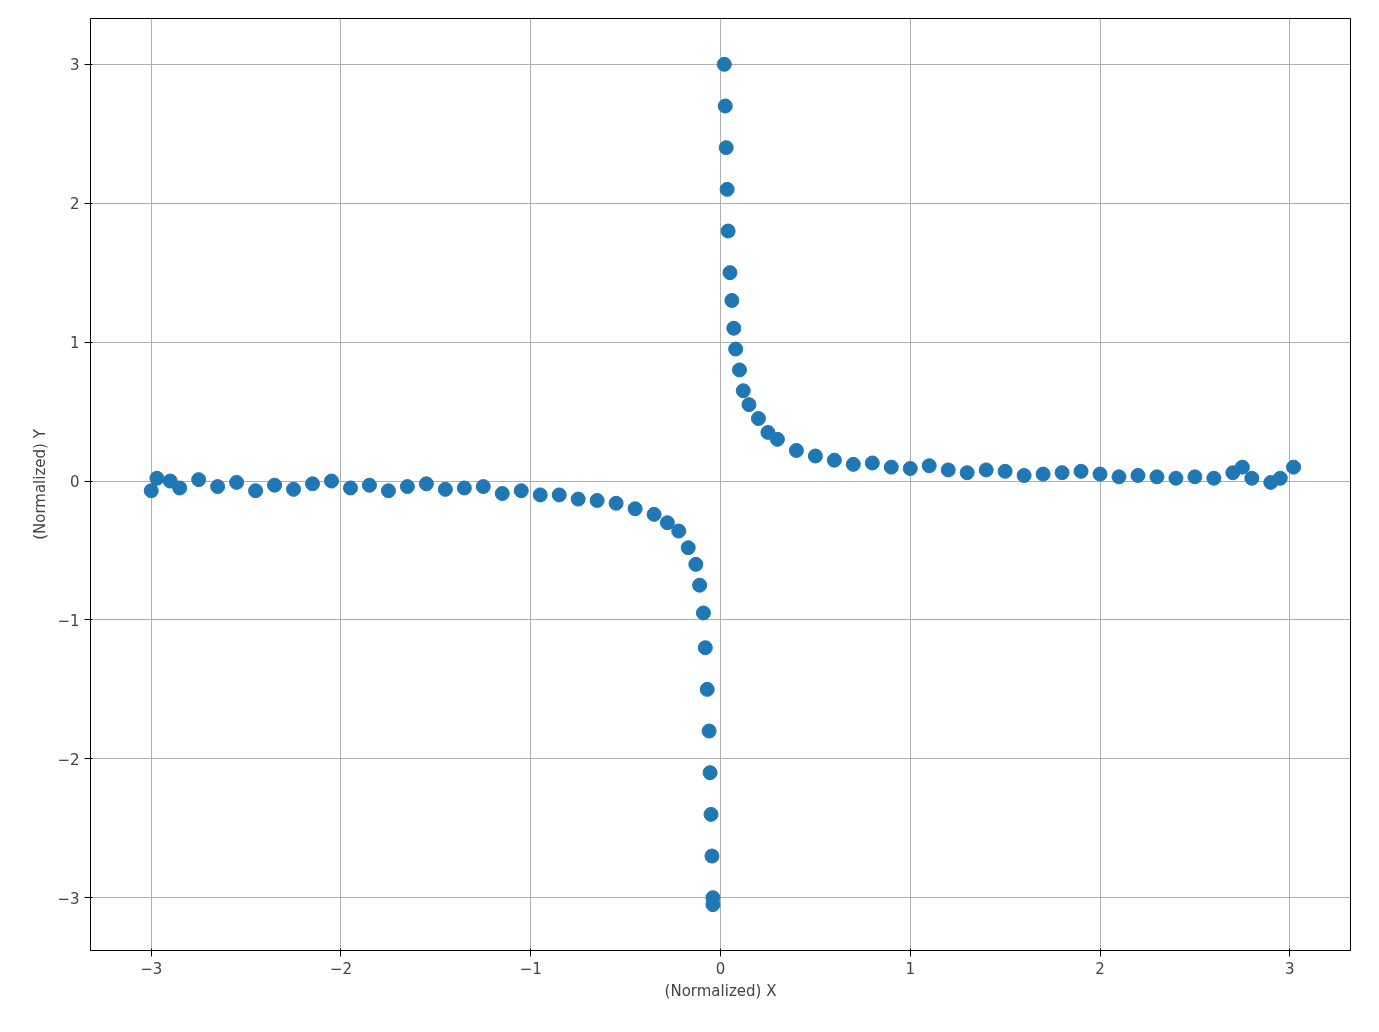 The width and height of the screenshot is (1379, 1032). I want to click on x-tick-label: −2, so click(341, 968).